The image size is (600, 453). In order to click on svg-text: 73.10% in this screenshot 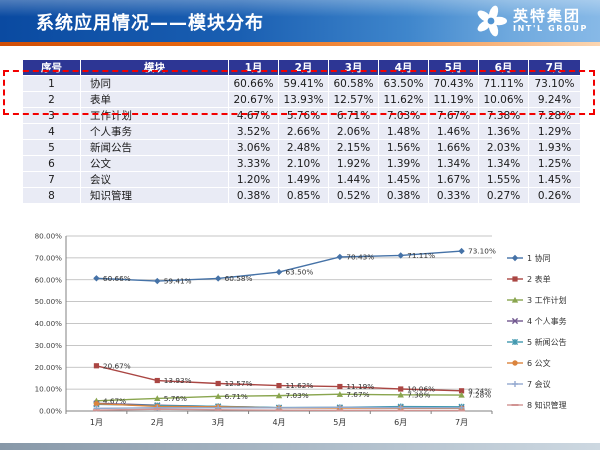, I will do `click(482, 251)`.